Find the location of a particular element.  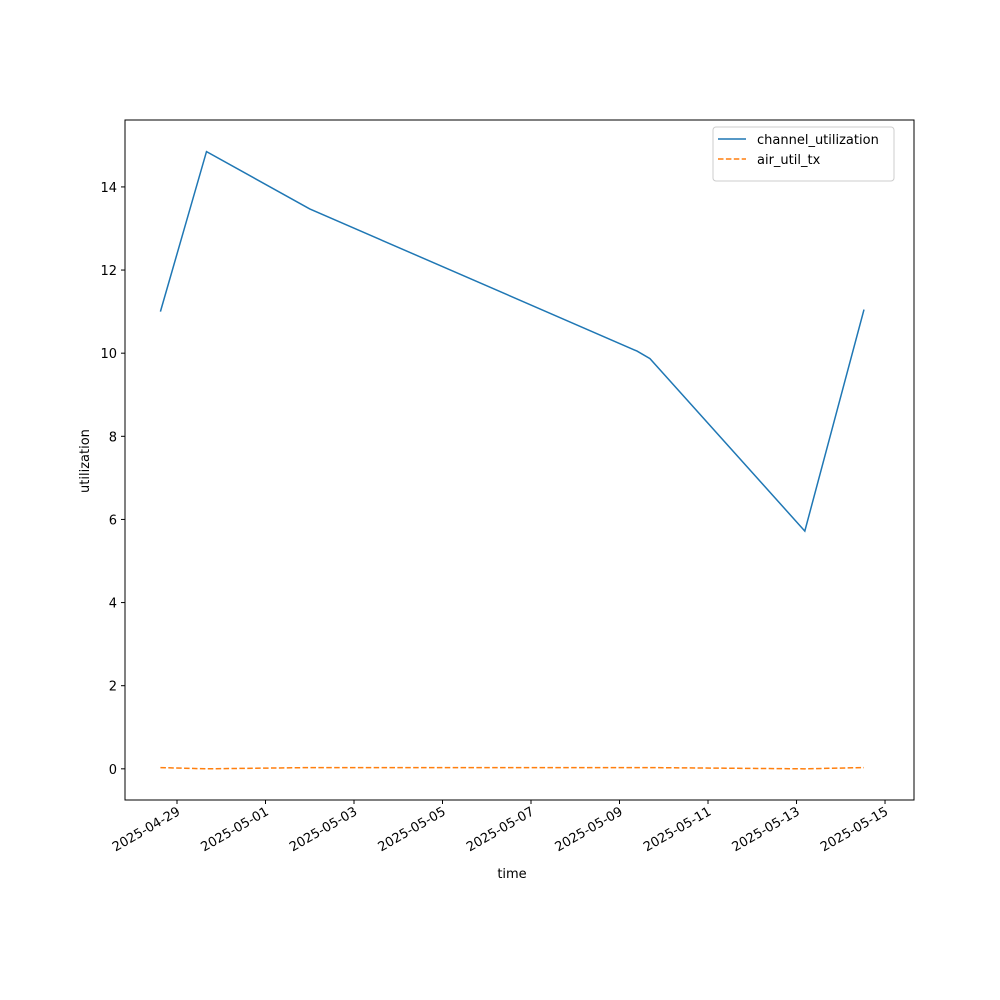

legend-label: air_util_tx is located at coordinates (789, 160).